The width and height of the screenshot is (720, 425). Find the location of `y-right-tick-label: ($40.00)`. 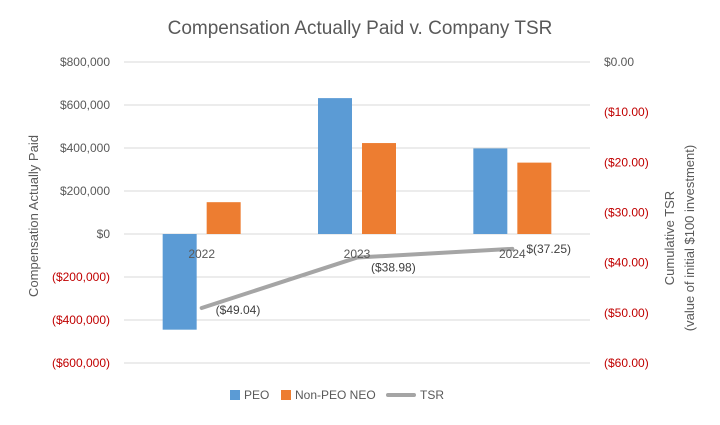

y-right-tick-label: ($40.00) is located at coordinates (626, 263).